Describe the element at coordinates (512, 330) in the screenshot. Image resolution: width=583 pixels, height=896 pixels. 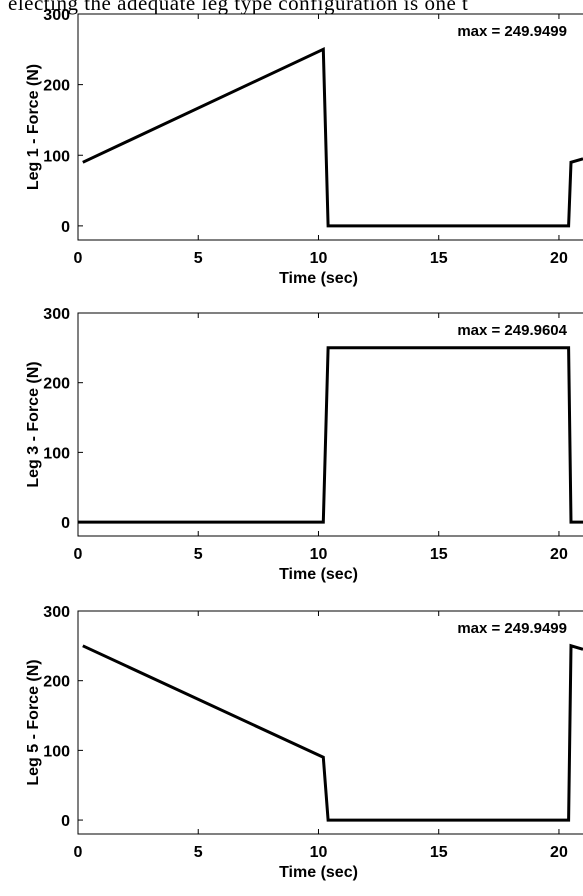
I see `max-annotation: max = 249.9604` at that location.